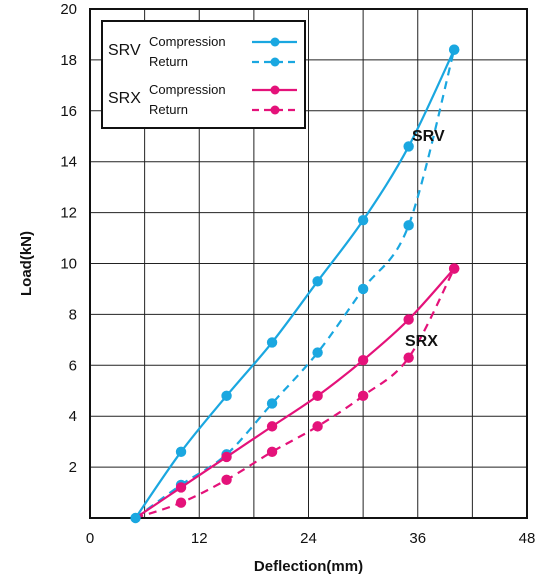 This screenshot has height=576, width=557. What do you see at coordinates (68, 162) in the screenshot?
I see `y-tick-label: 14` at bounding box center [68, 162].